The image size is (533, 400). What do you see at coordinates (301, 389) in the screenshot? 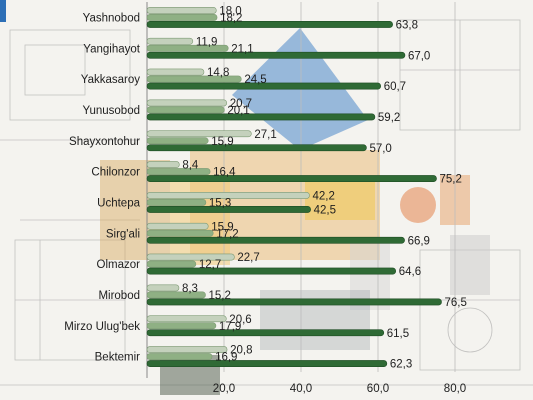
I see `x-tick-label: 40,0` at bounding box center [301, 389].